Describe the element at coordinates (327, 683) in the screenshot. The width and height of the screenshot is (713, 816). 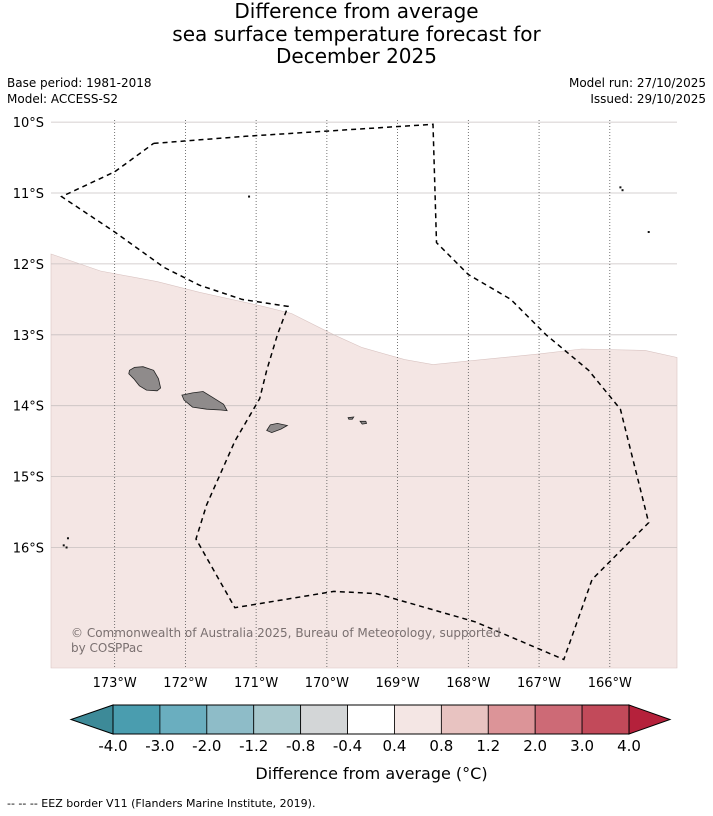
I see `lon-tick-label: 170°W` at that location.